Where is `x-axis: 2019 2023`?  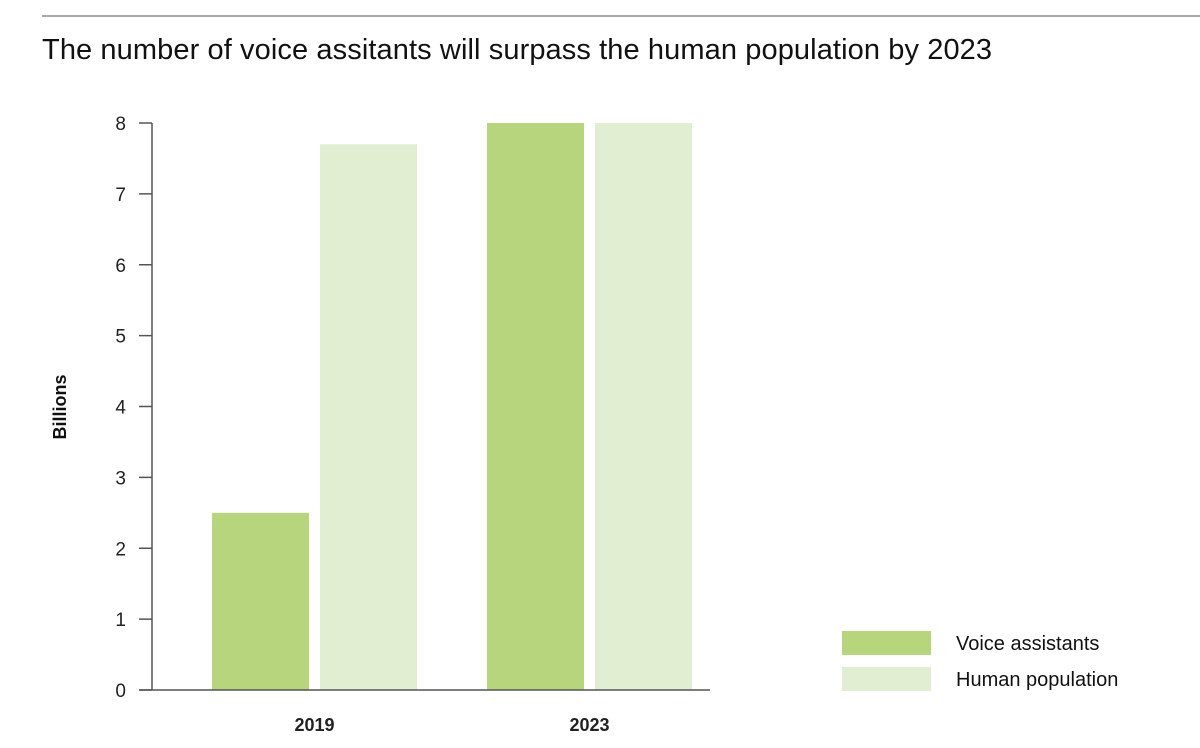
x-axis: 2019 2023 is located at coordinates (424, 712).